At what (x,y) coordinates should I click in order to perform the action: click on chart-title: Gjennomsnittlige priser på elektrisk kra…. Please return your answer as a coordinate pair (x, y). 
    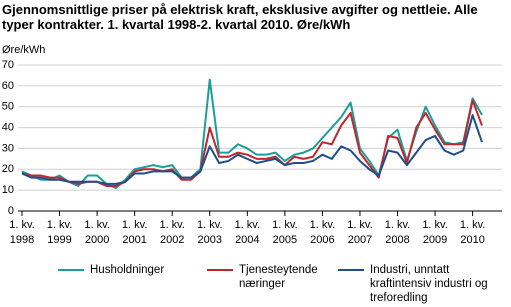
    Looking at the image, I should click on (240, 17).